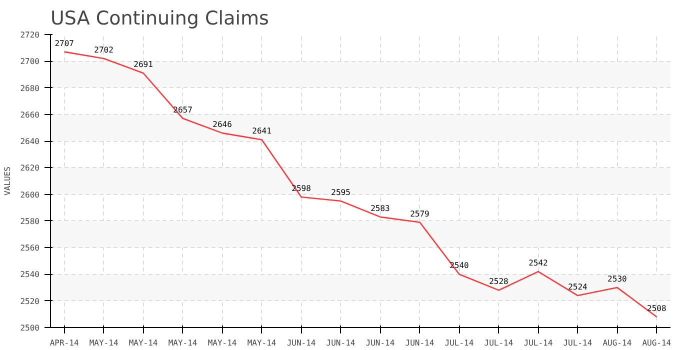 Image resolution: width=700 pixels, height=350 pixels. Describe the element at coordinates (222, 125) in the screenshot. I see `data-label: 2646` at that location.